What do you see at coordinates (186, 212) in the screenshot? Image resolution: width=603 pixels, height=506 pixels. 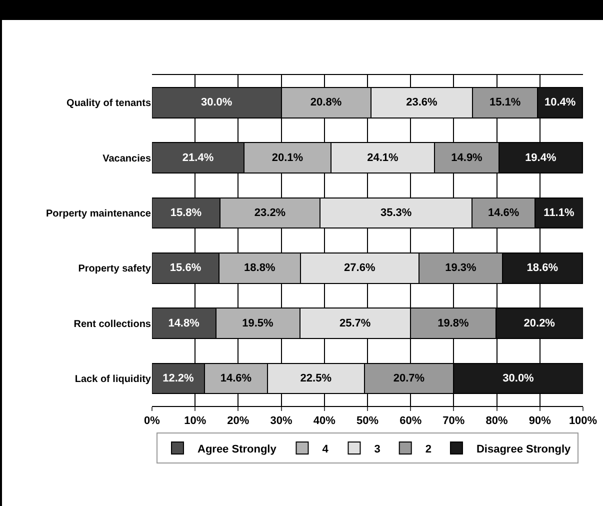 I see `data-label: 15.8%` at bounding box center [186, 212].